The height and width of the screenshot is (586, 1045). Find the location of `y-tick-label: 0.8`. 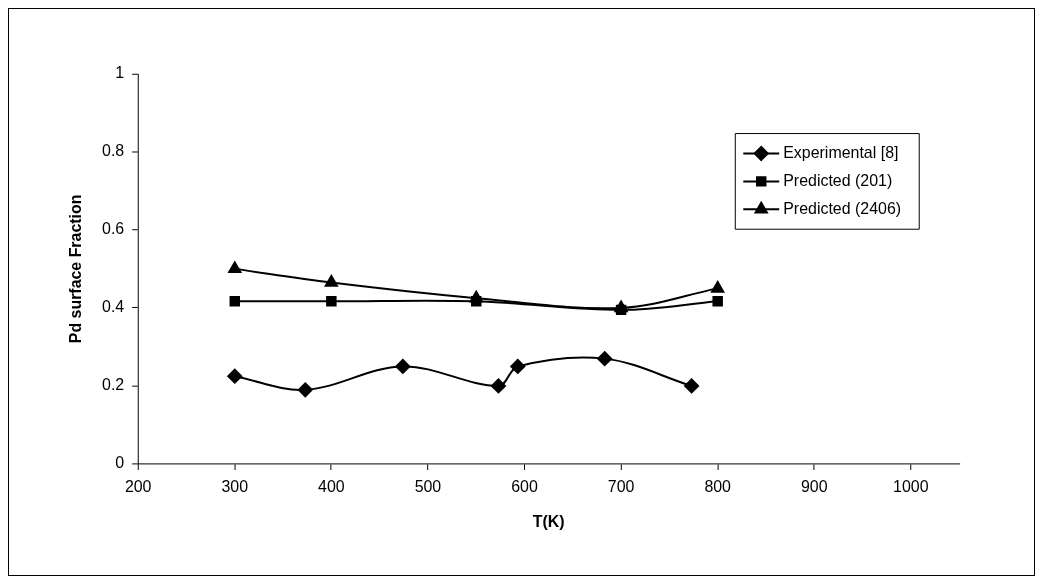

y-tick-label: 0.8 is located at coordinates (113, 151).